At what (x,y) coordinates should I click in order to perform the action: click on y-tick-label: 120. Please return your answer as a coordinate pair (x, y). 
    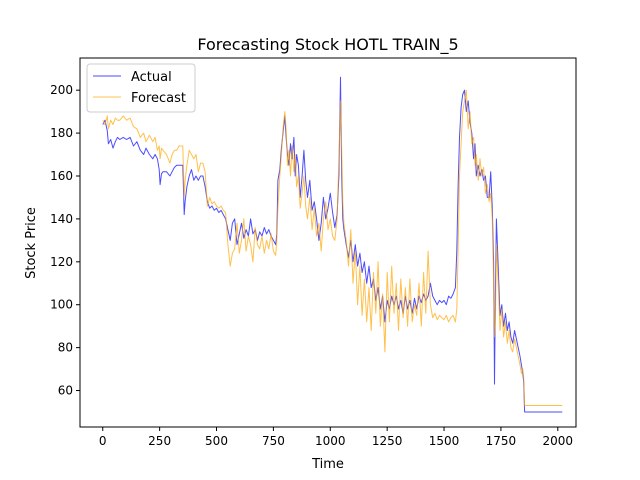
    Looking at the image, I should click on (61, 262).